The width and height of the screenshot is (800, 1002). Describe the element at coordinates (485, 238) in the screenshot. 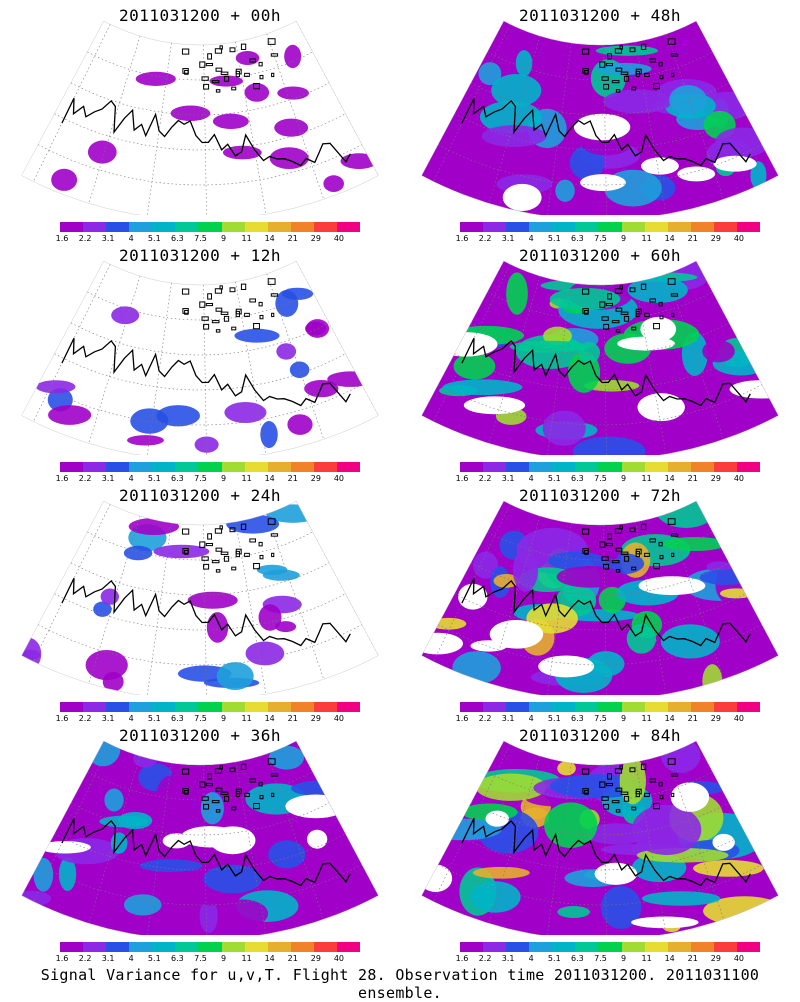

I see `colorbar-label: 2.2` at that location.